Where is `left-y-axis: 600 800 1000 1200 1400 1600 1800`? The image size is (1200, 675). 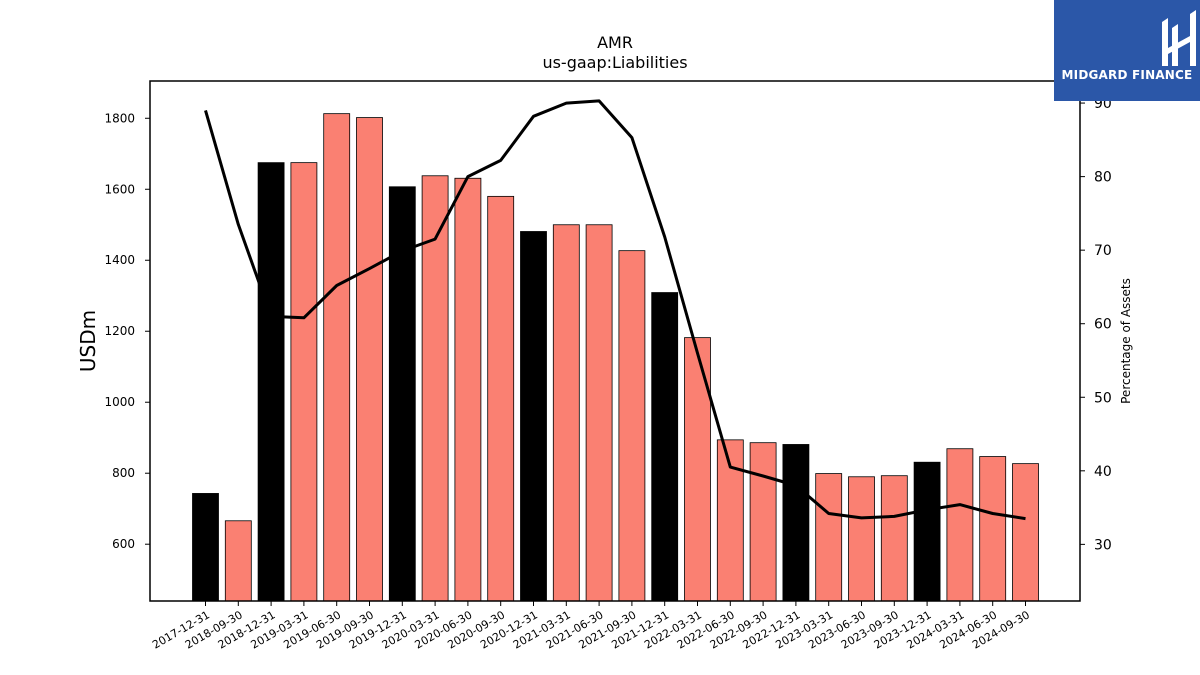
left-y-axis: 600 800 1000 1200 1400 1600 1800 is located at coordinates (127, 331).